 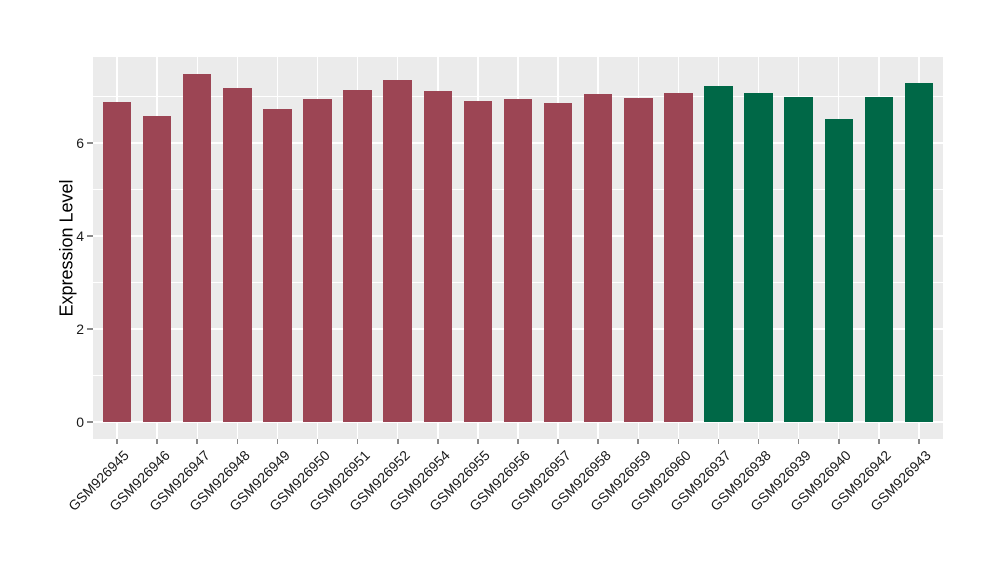 What do you see at coordinates (197, 248) in the screenshot?
I see `bar-GSM926947` at bounding box center [197, 248].